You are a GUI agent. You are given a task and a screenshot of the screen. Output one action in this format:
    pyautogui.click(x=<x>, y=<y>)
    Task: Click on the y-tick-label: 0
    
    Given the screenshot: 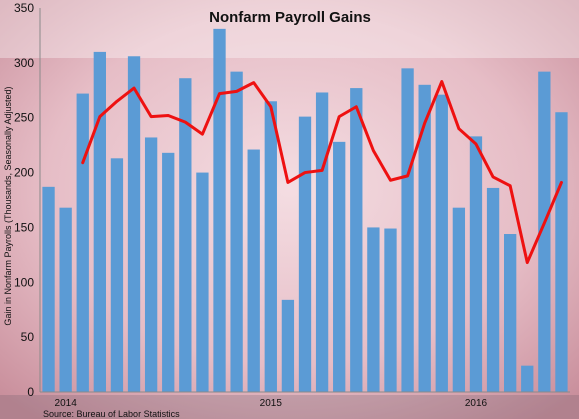 What is the action you would take?
    pyautogui.click(x=30, y=392)
    